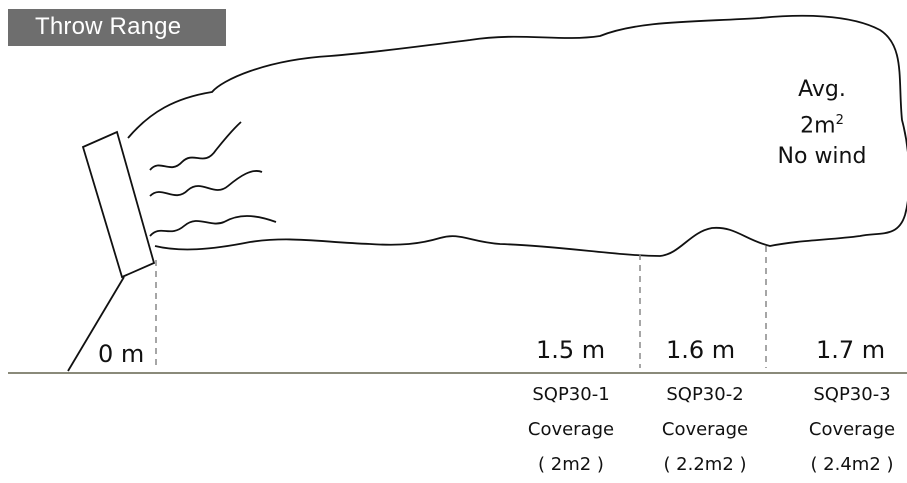 This screenshot has width=907, height=483. I want to click on coverage-value: ( 2m2 ), so click(571, 464).